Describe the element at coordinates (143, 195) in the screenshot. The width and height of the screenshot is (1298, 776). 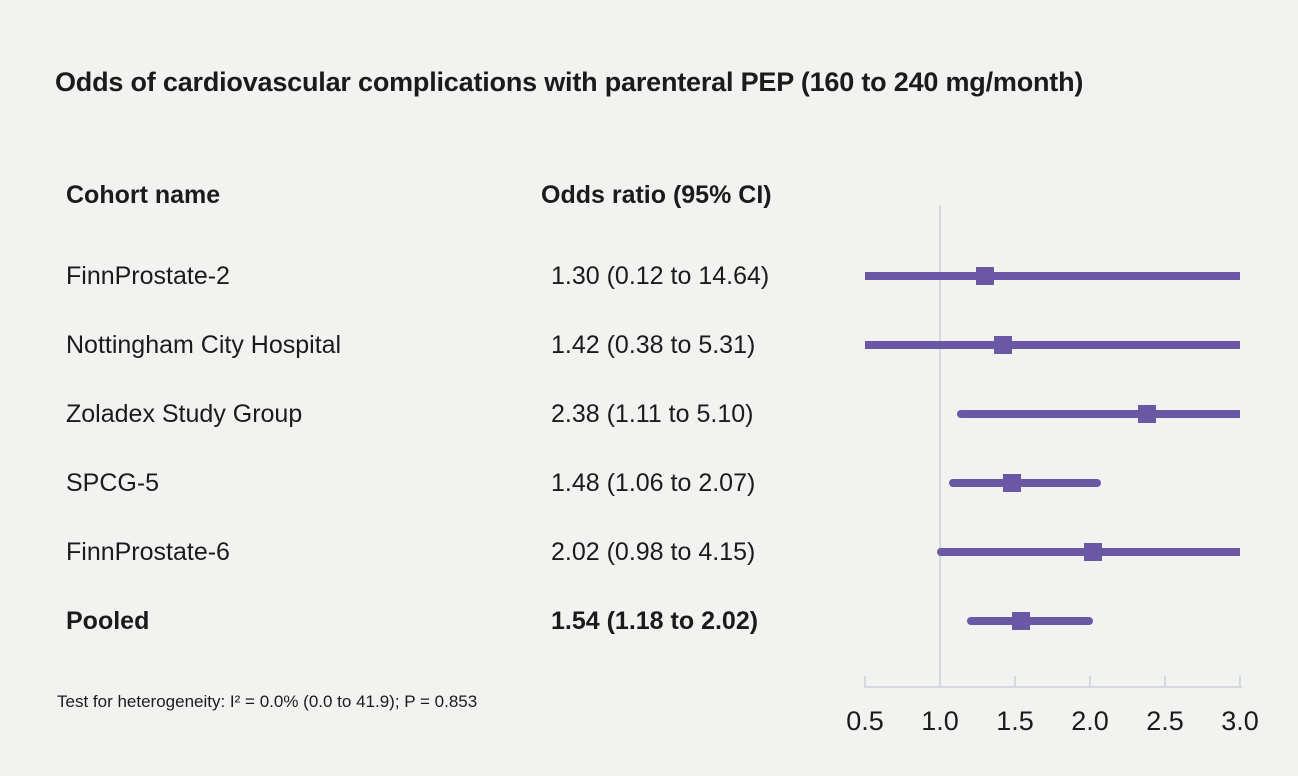
I see `column-header-cohort-name: Cohort name` at that location.